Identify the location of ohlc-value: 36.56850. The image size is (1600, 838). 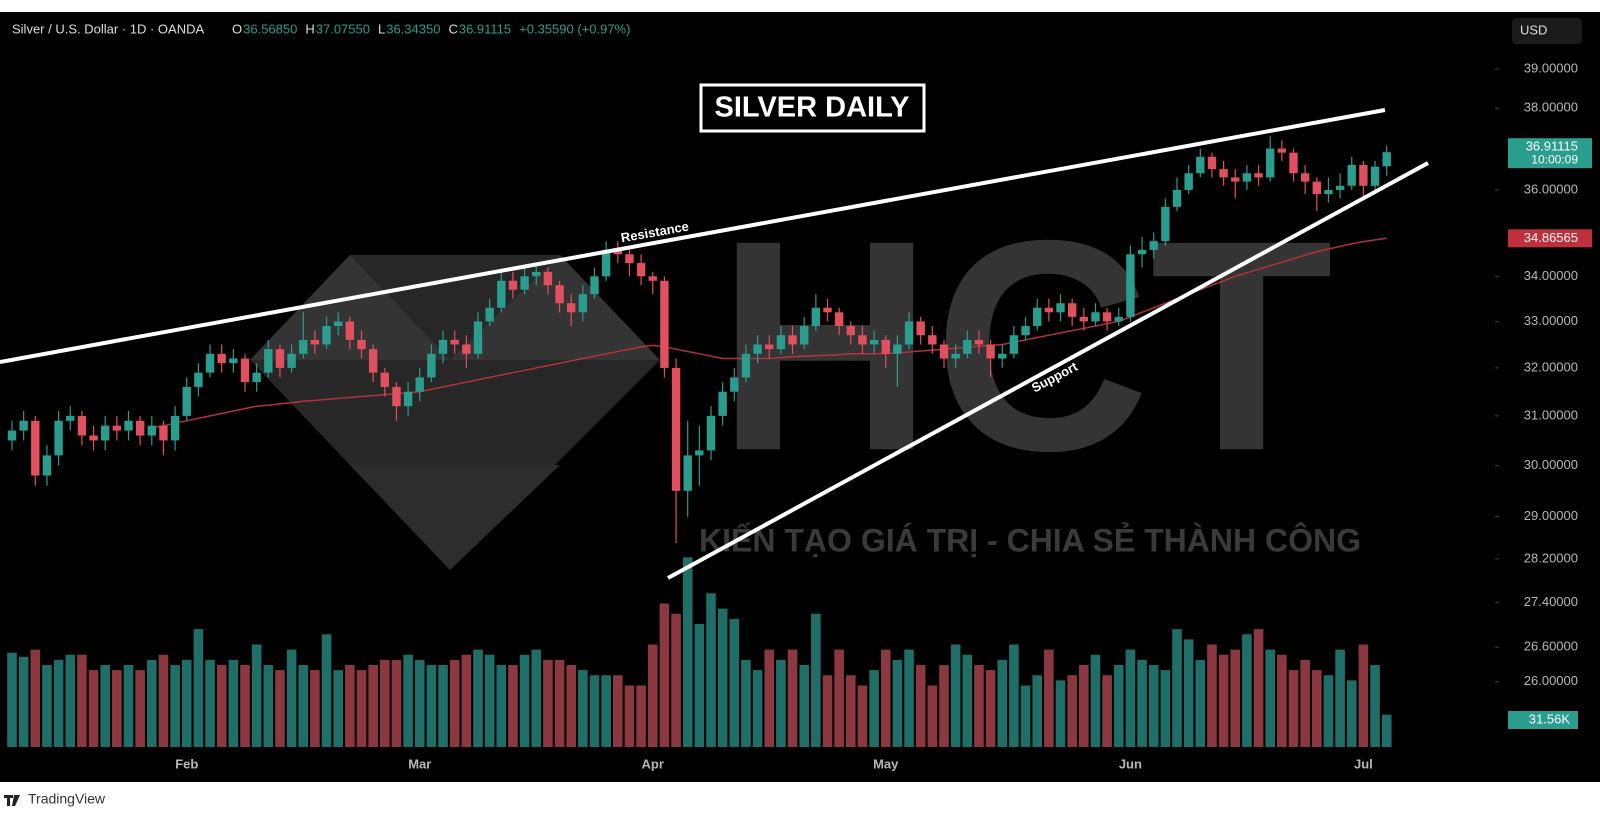
(270, 28).